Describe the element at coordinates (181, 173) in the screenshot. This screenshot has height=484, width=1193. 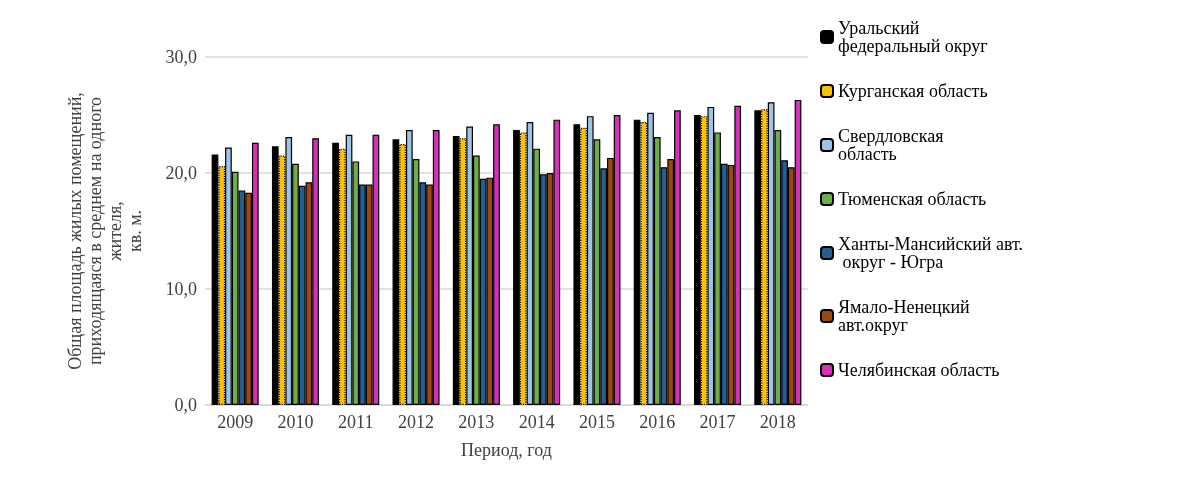
I see `y-tick-label: 20,0` at that location.